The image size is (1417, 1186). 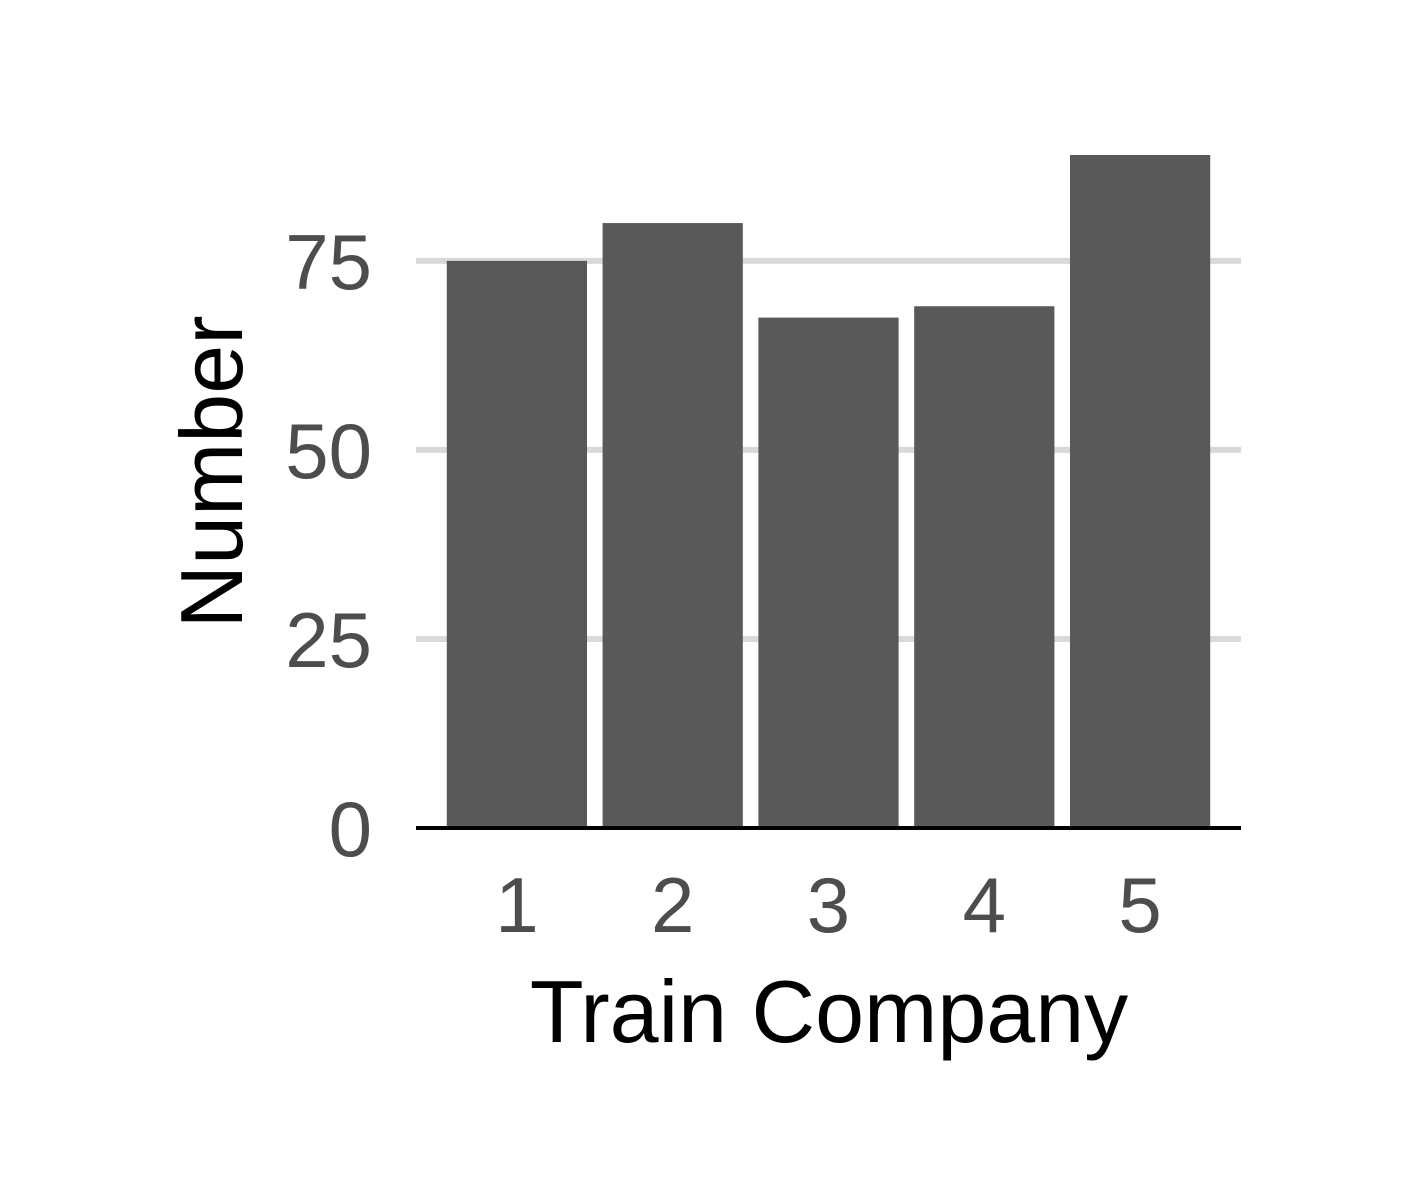 What do you see at coordinates (328, 640) in the screenshot?
I see `y-tick-label: 25` at bounding box center [328, 640].